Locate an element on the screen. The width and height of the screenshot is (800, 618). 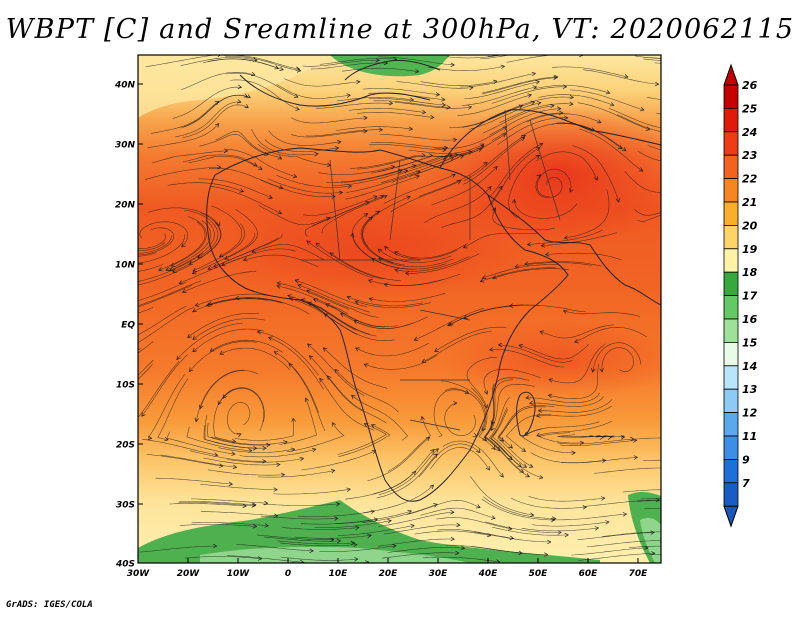
colorbar-label: 15 is located at coordinates (750, 342).